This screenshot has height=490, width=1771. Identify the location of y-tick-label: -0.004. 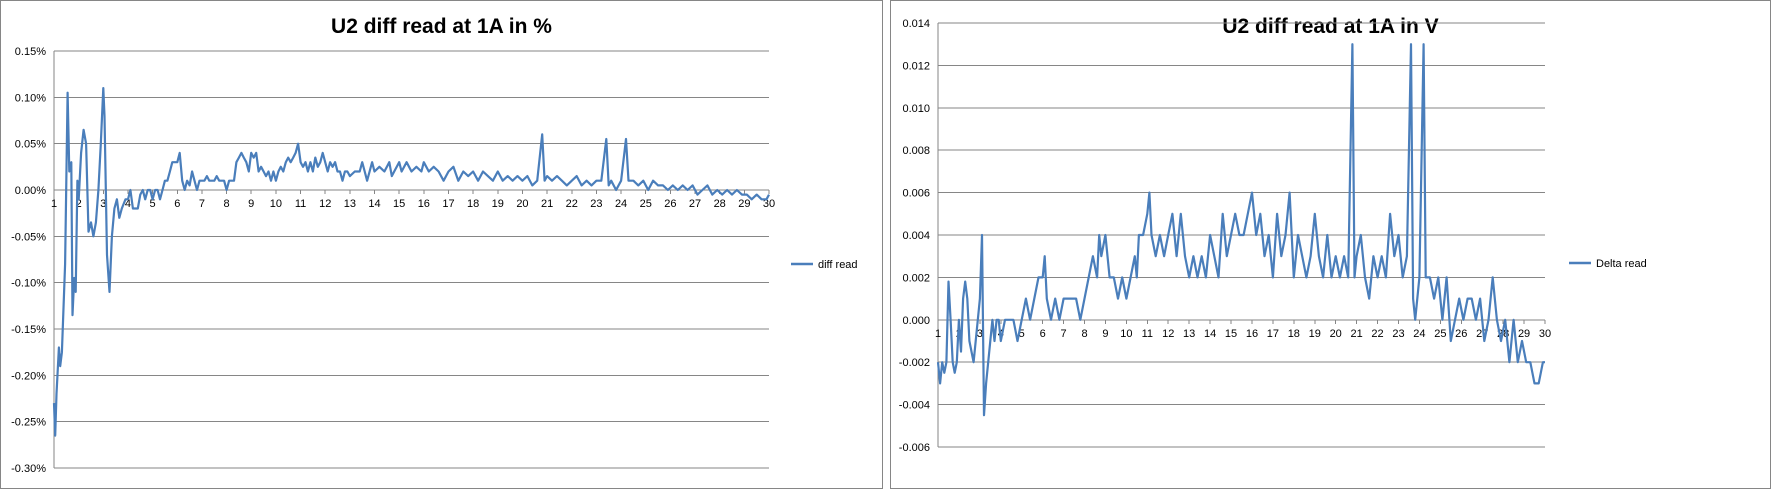
(914, 406).